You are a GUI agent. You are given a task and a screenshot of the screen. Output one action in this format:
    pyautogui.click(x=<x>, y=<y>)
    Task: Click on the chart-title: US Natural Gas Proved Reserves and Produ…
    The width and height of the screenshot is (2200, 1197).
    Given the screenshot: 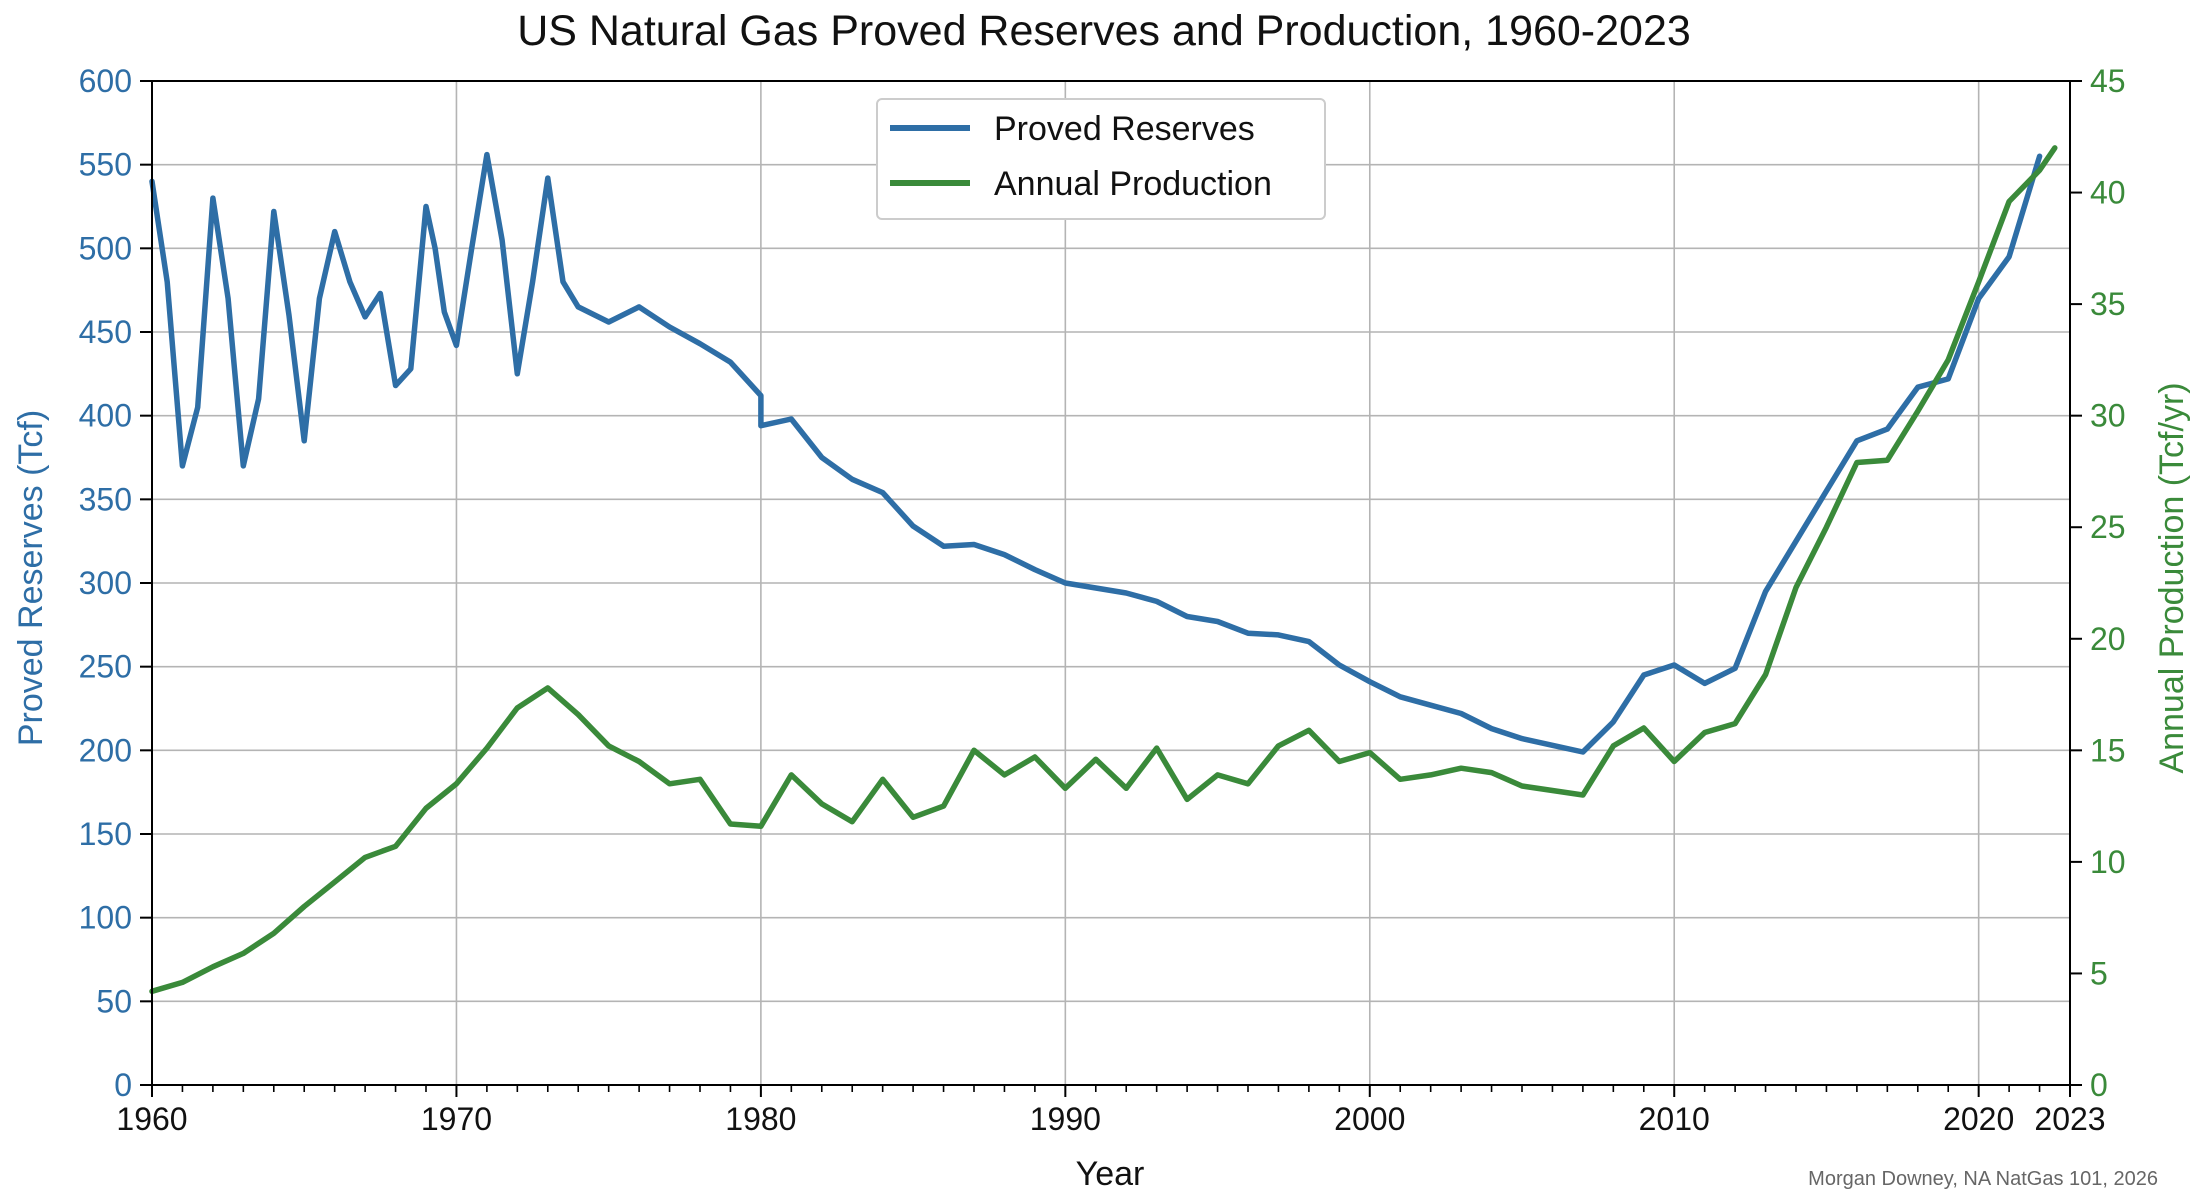 What is the action you would take?
    pyautogui.click(x=1104, y=31)
    